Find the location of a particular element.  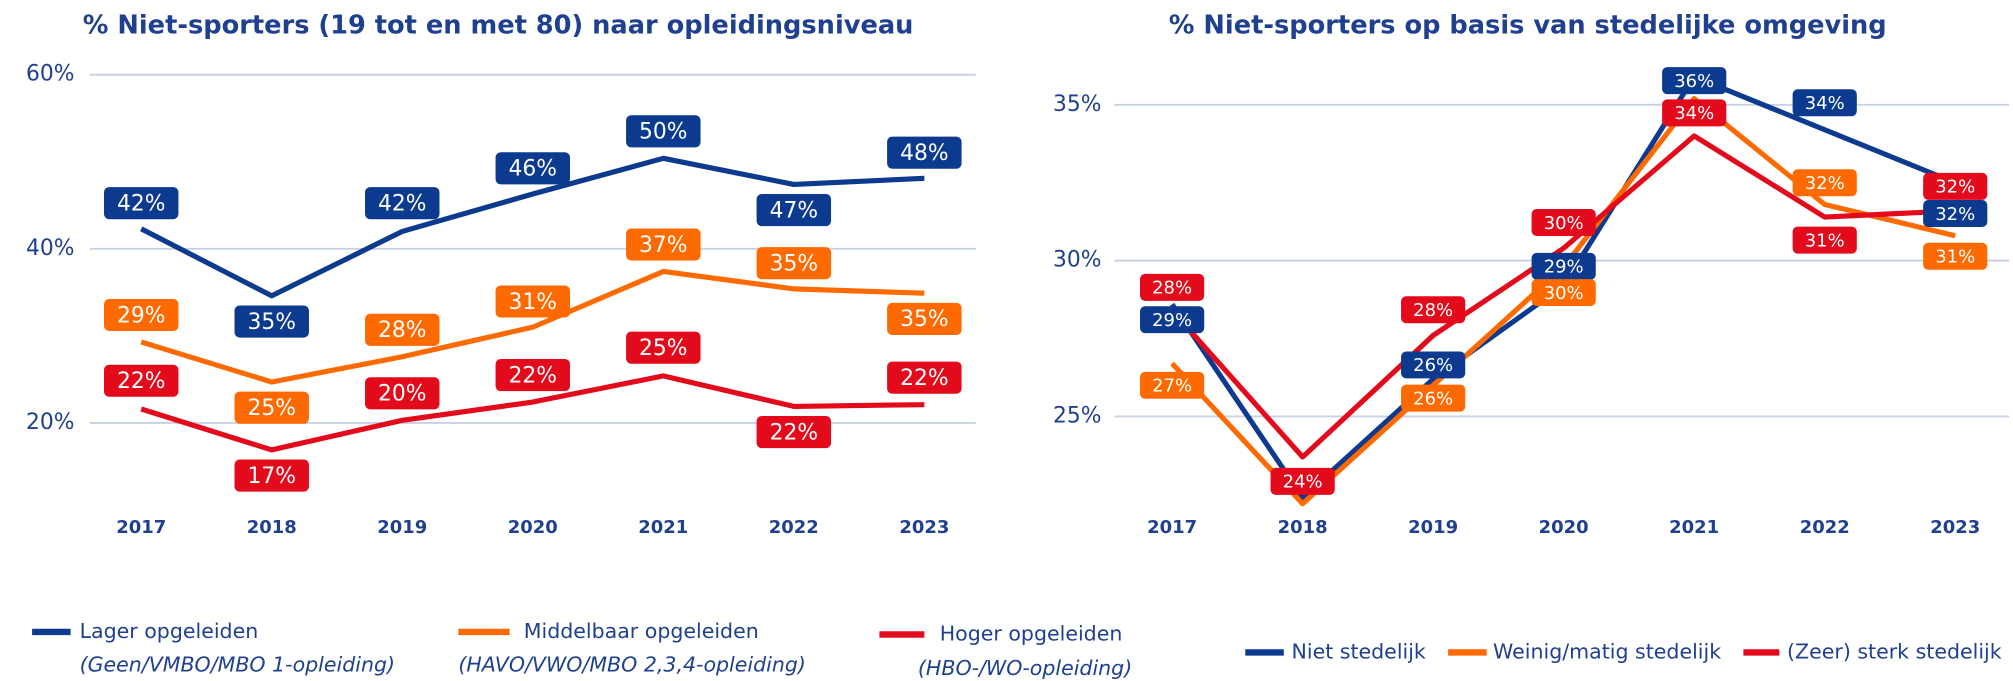

data-label: 20% is located at coordinates (402, 393).